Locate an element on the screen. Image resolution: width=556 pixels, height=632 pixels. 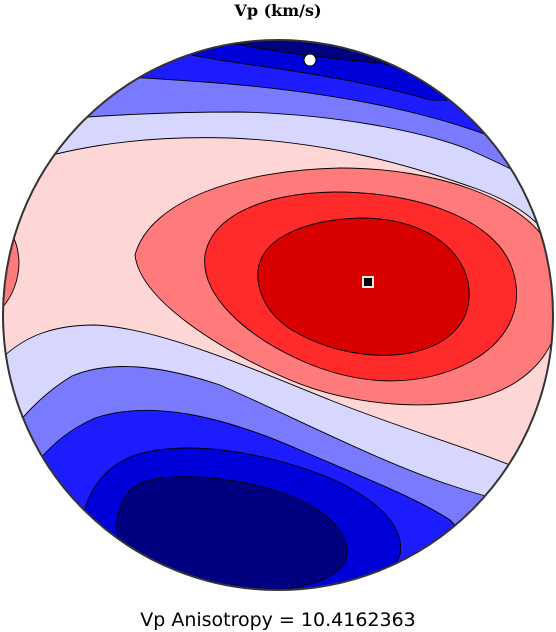
anisotropy-caption: Vp Anisotropy = 10.4162363 is located at coordinates (278, 620).